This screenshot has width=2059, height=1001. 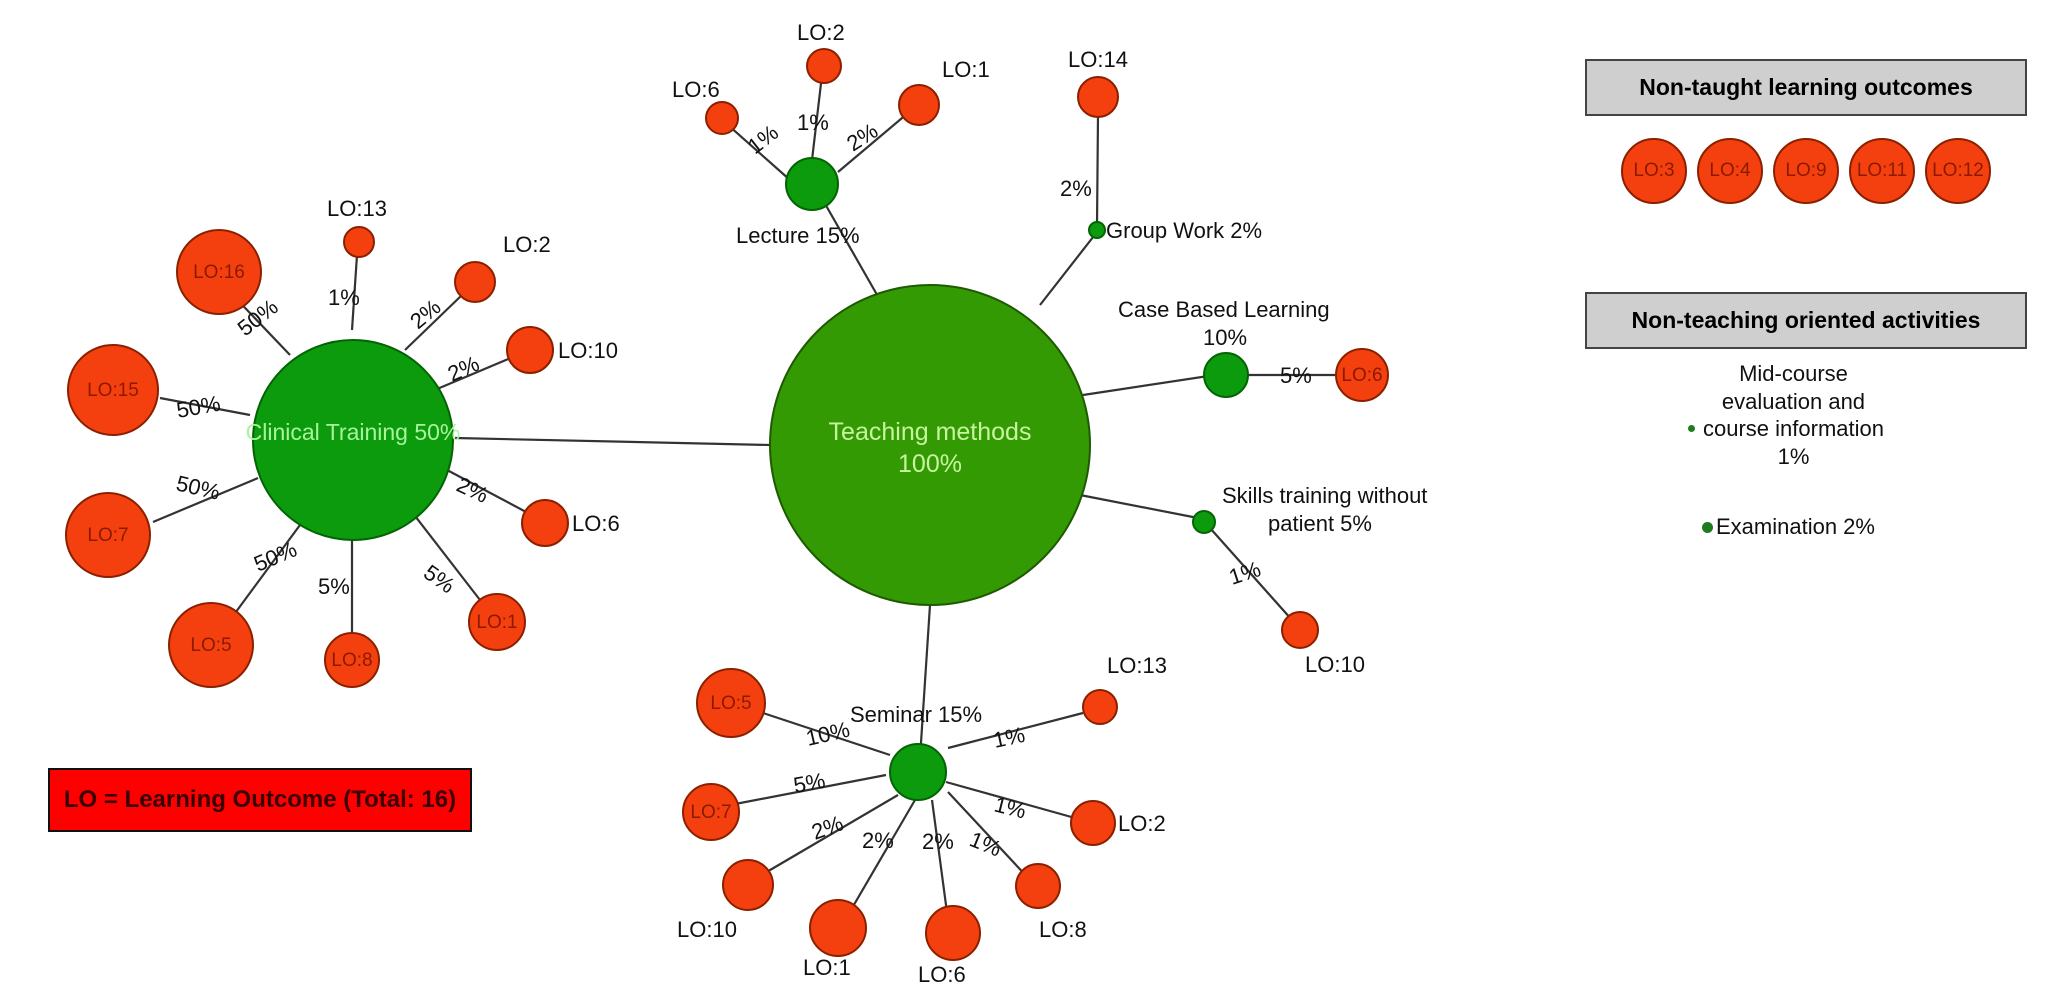 What do you see at coordinates (953, 933) in the screenshot?
I see `node-seminar-lo6` at bounding box center [953, 933].